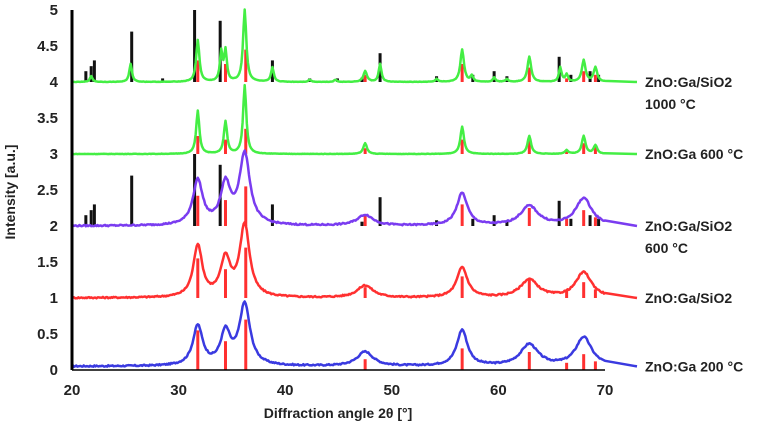 This screenshot has height=433, width=767. What do you see at coordinates (54, 298) in the screenshot?
I see `y-tick-label: 1` at bounding box center [54, 298].